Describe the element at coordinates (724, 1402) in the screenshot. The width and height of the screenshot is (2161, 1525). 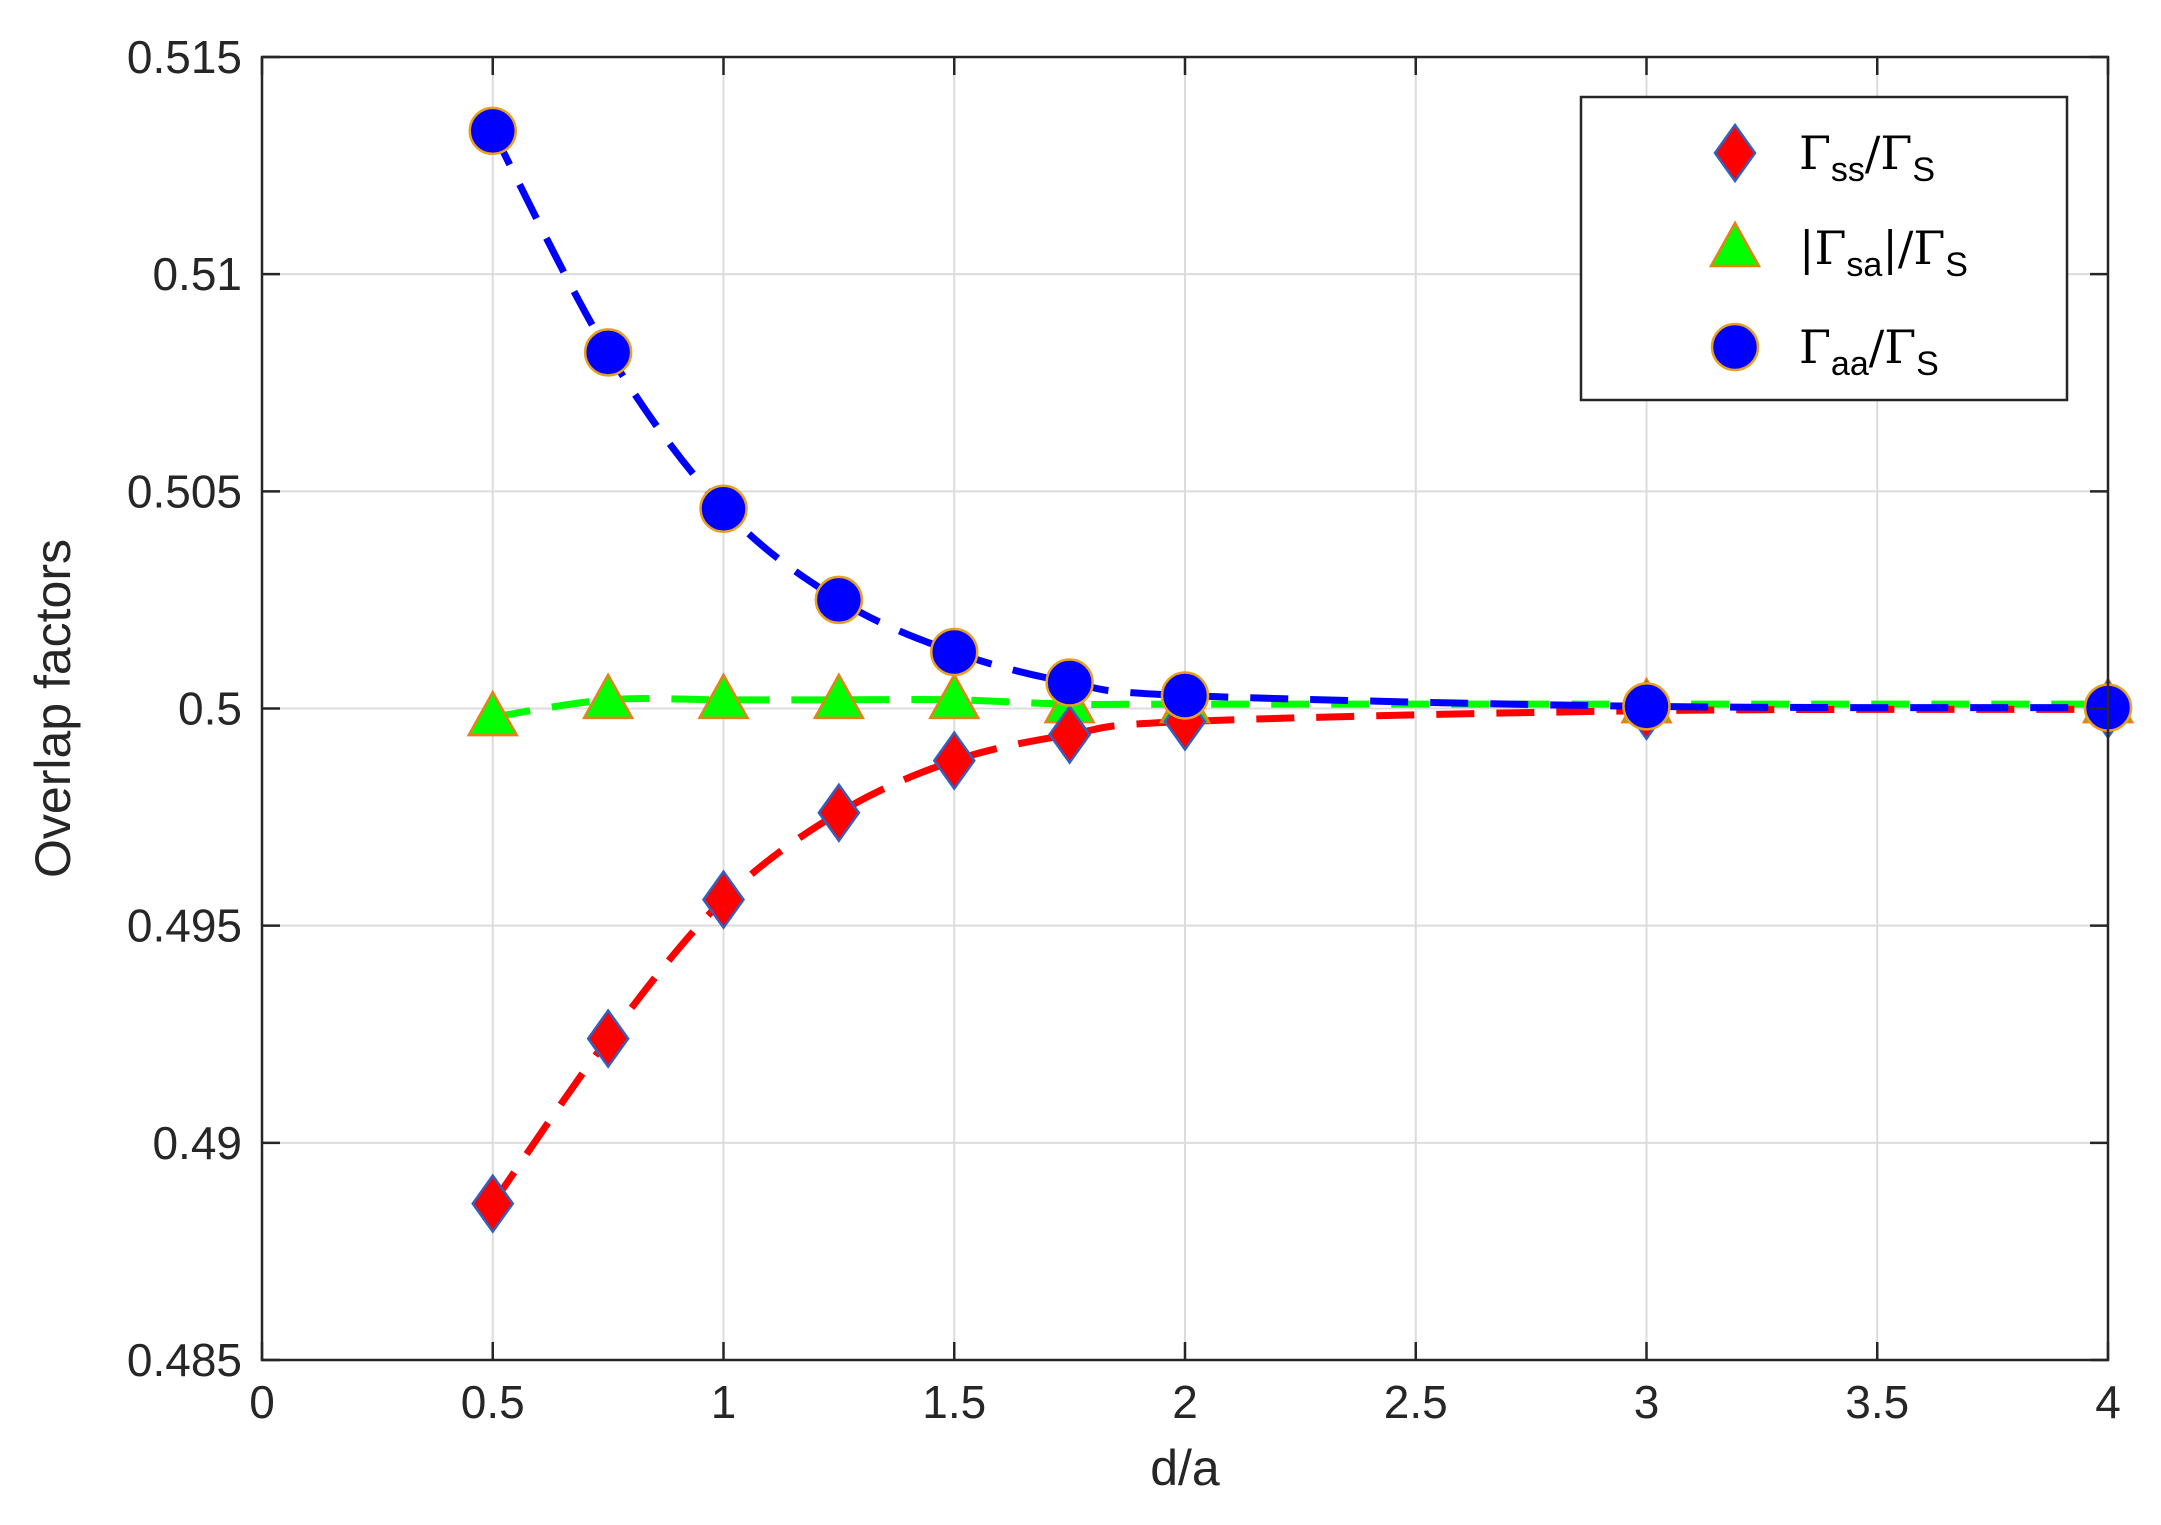
I see `x-tick-label: 1` at that location.